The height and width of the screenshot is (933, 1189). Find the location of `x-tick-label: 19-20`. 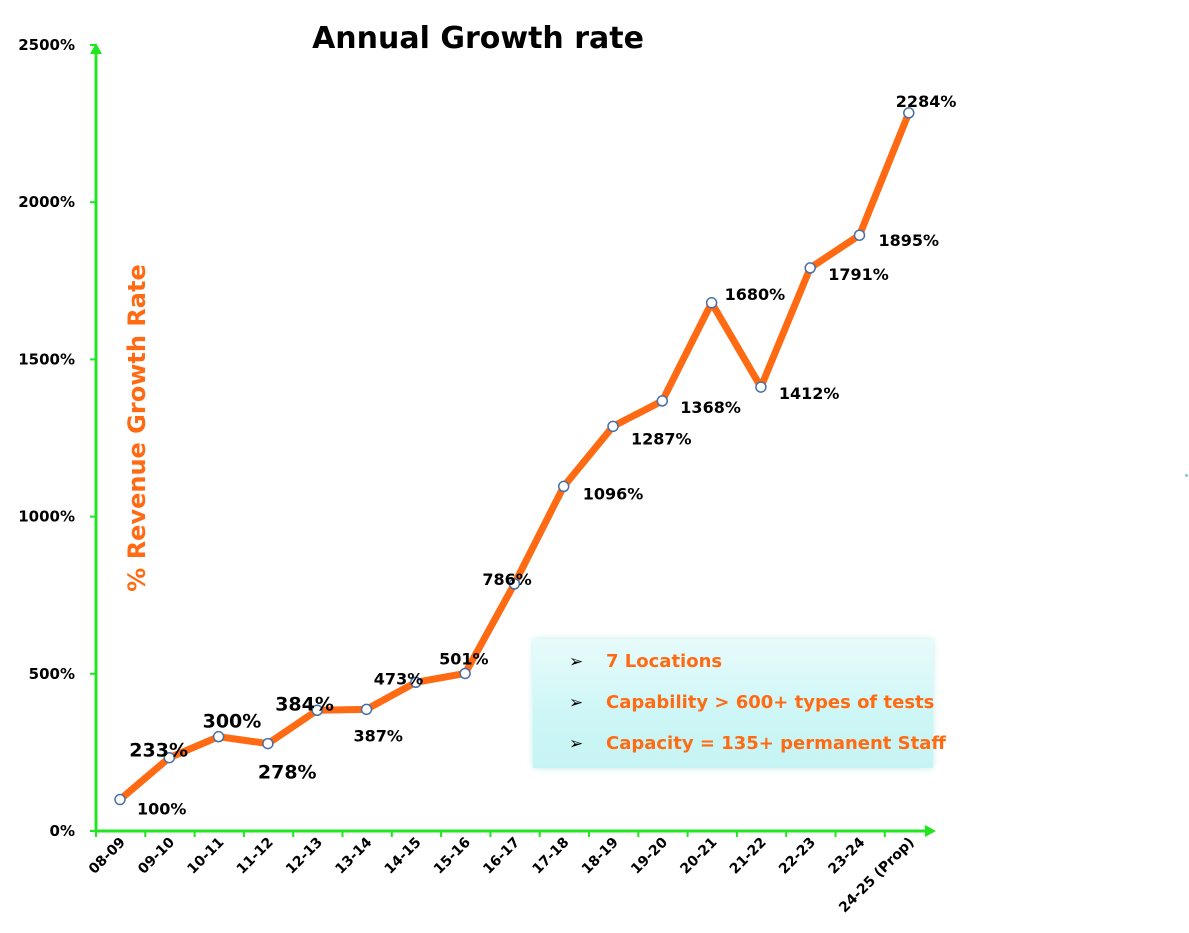

x-tick-label: 19-20 is located at coordinates (649, 855).